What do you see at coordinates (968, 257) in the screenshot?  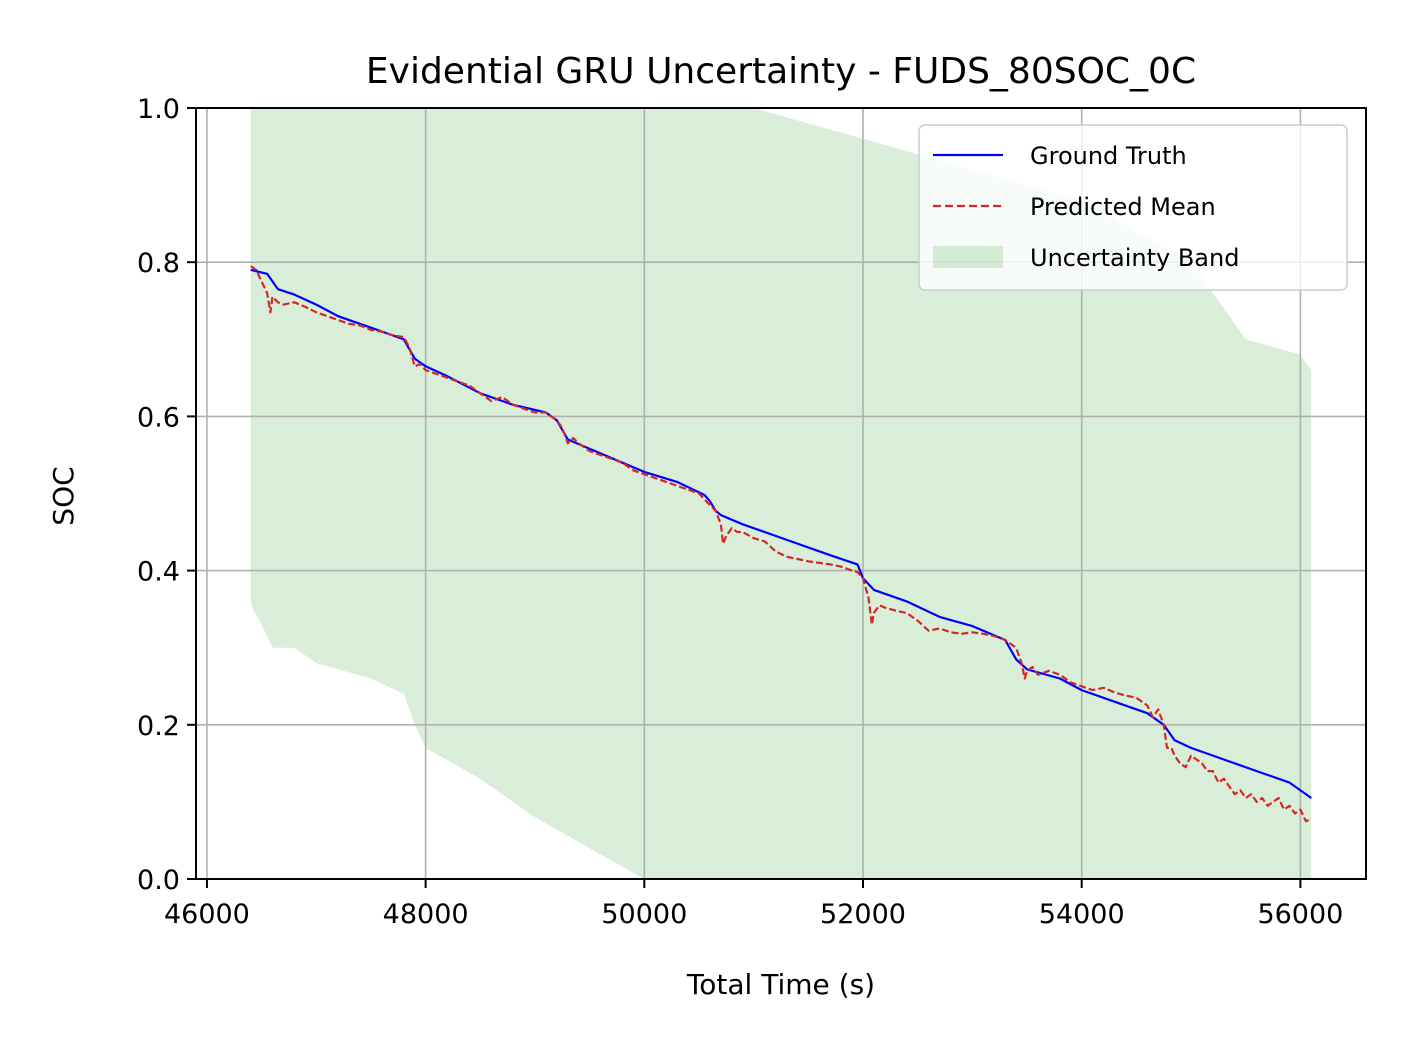 I see `legend-swatch-uncertainty-band` at bounding box center [968, 257].